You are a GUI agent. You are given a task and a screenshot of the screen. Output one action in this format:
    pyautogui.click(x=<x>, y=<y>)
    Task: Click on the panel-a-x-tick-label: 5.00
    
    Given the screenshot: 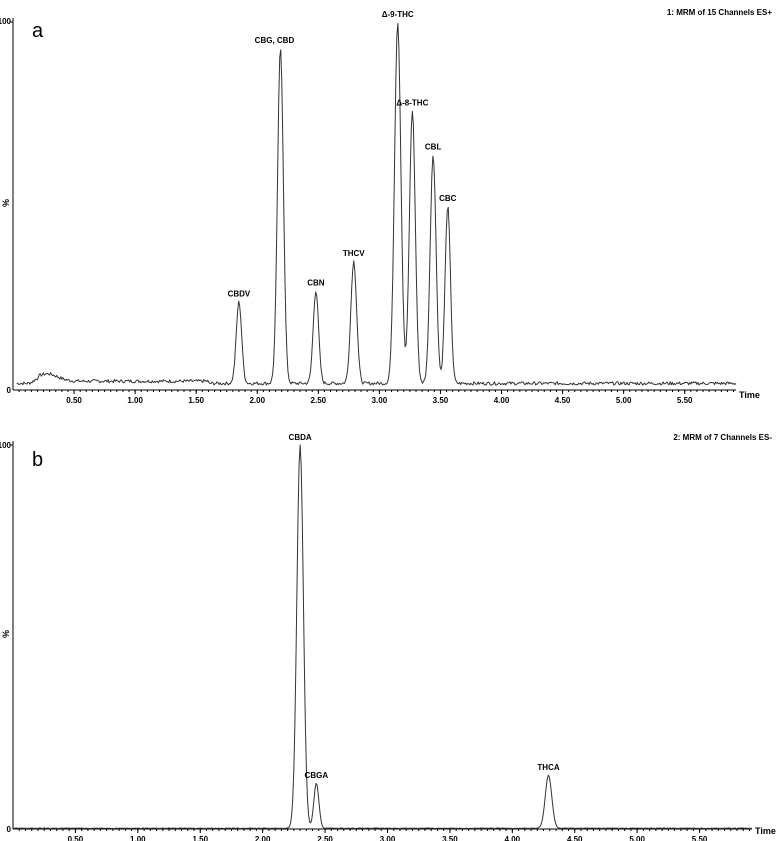 What is the action you would take?
    pyautogui.click(x=624, y=400)
    